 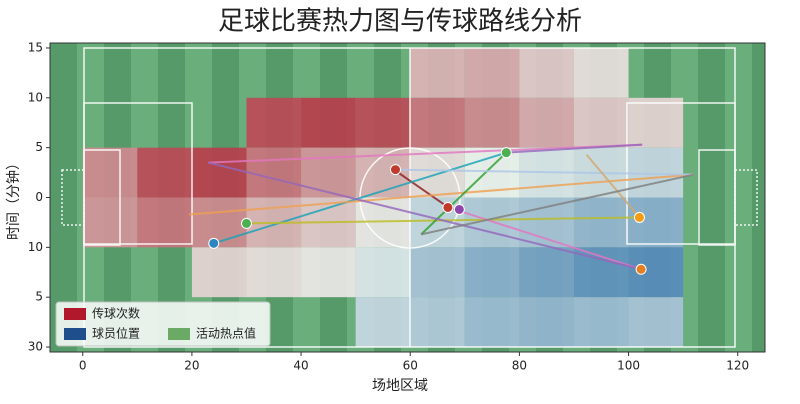 What do you see at coordinates (628, 366) in the screenshot?
I see `x-tick-label: 100` at bounding box center [628, 366].